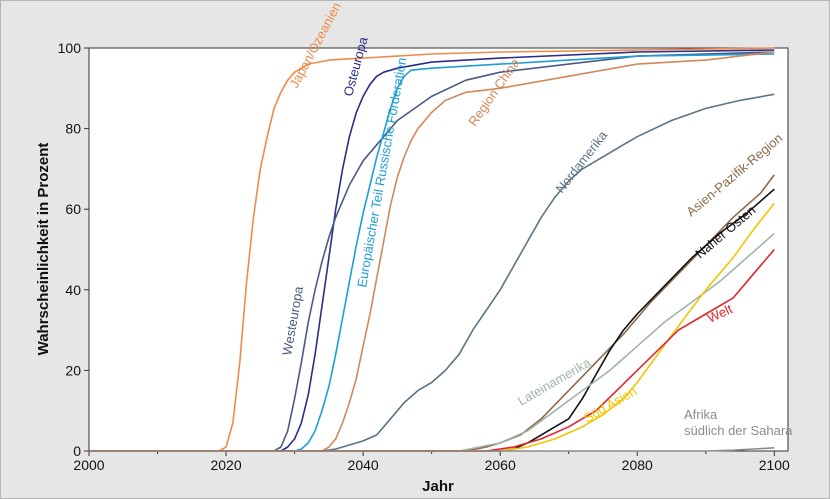 This screenshot has height=499, width=830. I want to click on y-tick-label: 80, so click(73, 129).